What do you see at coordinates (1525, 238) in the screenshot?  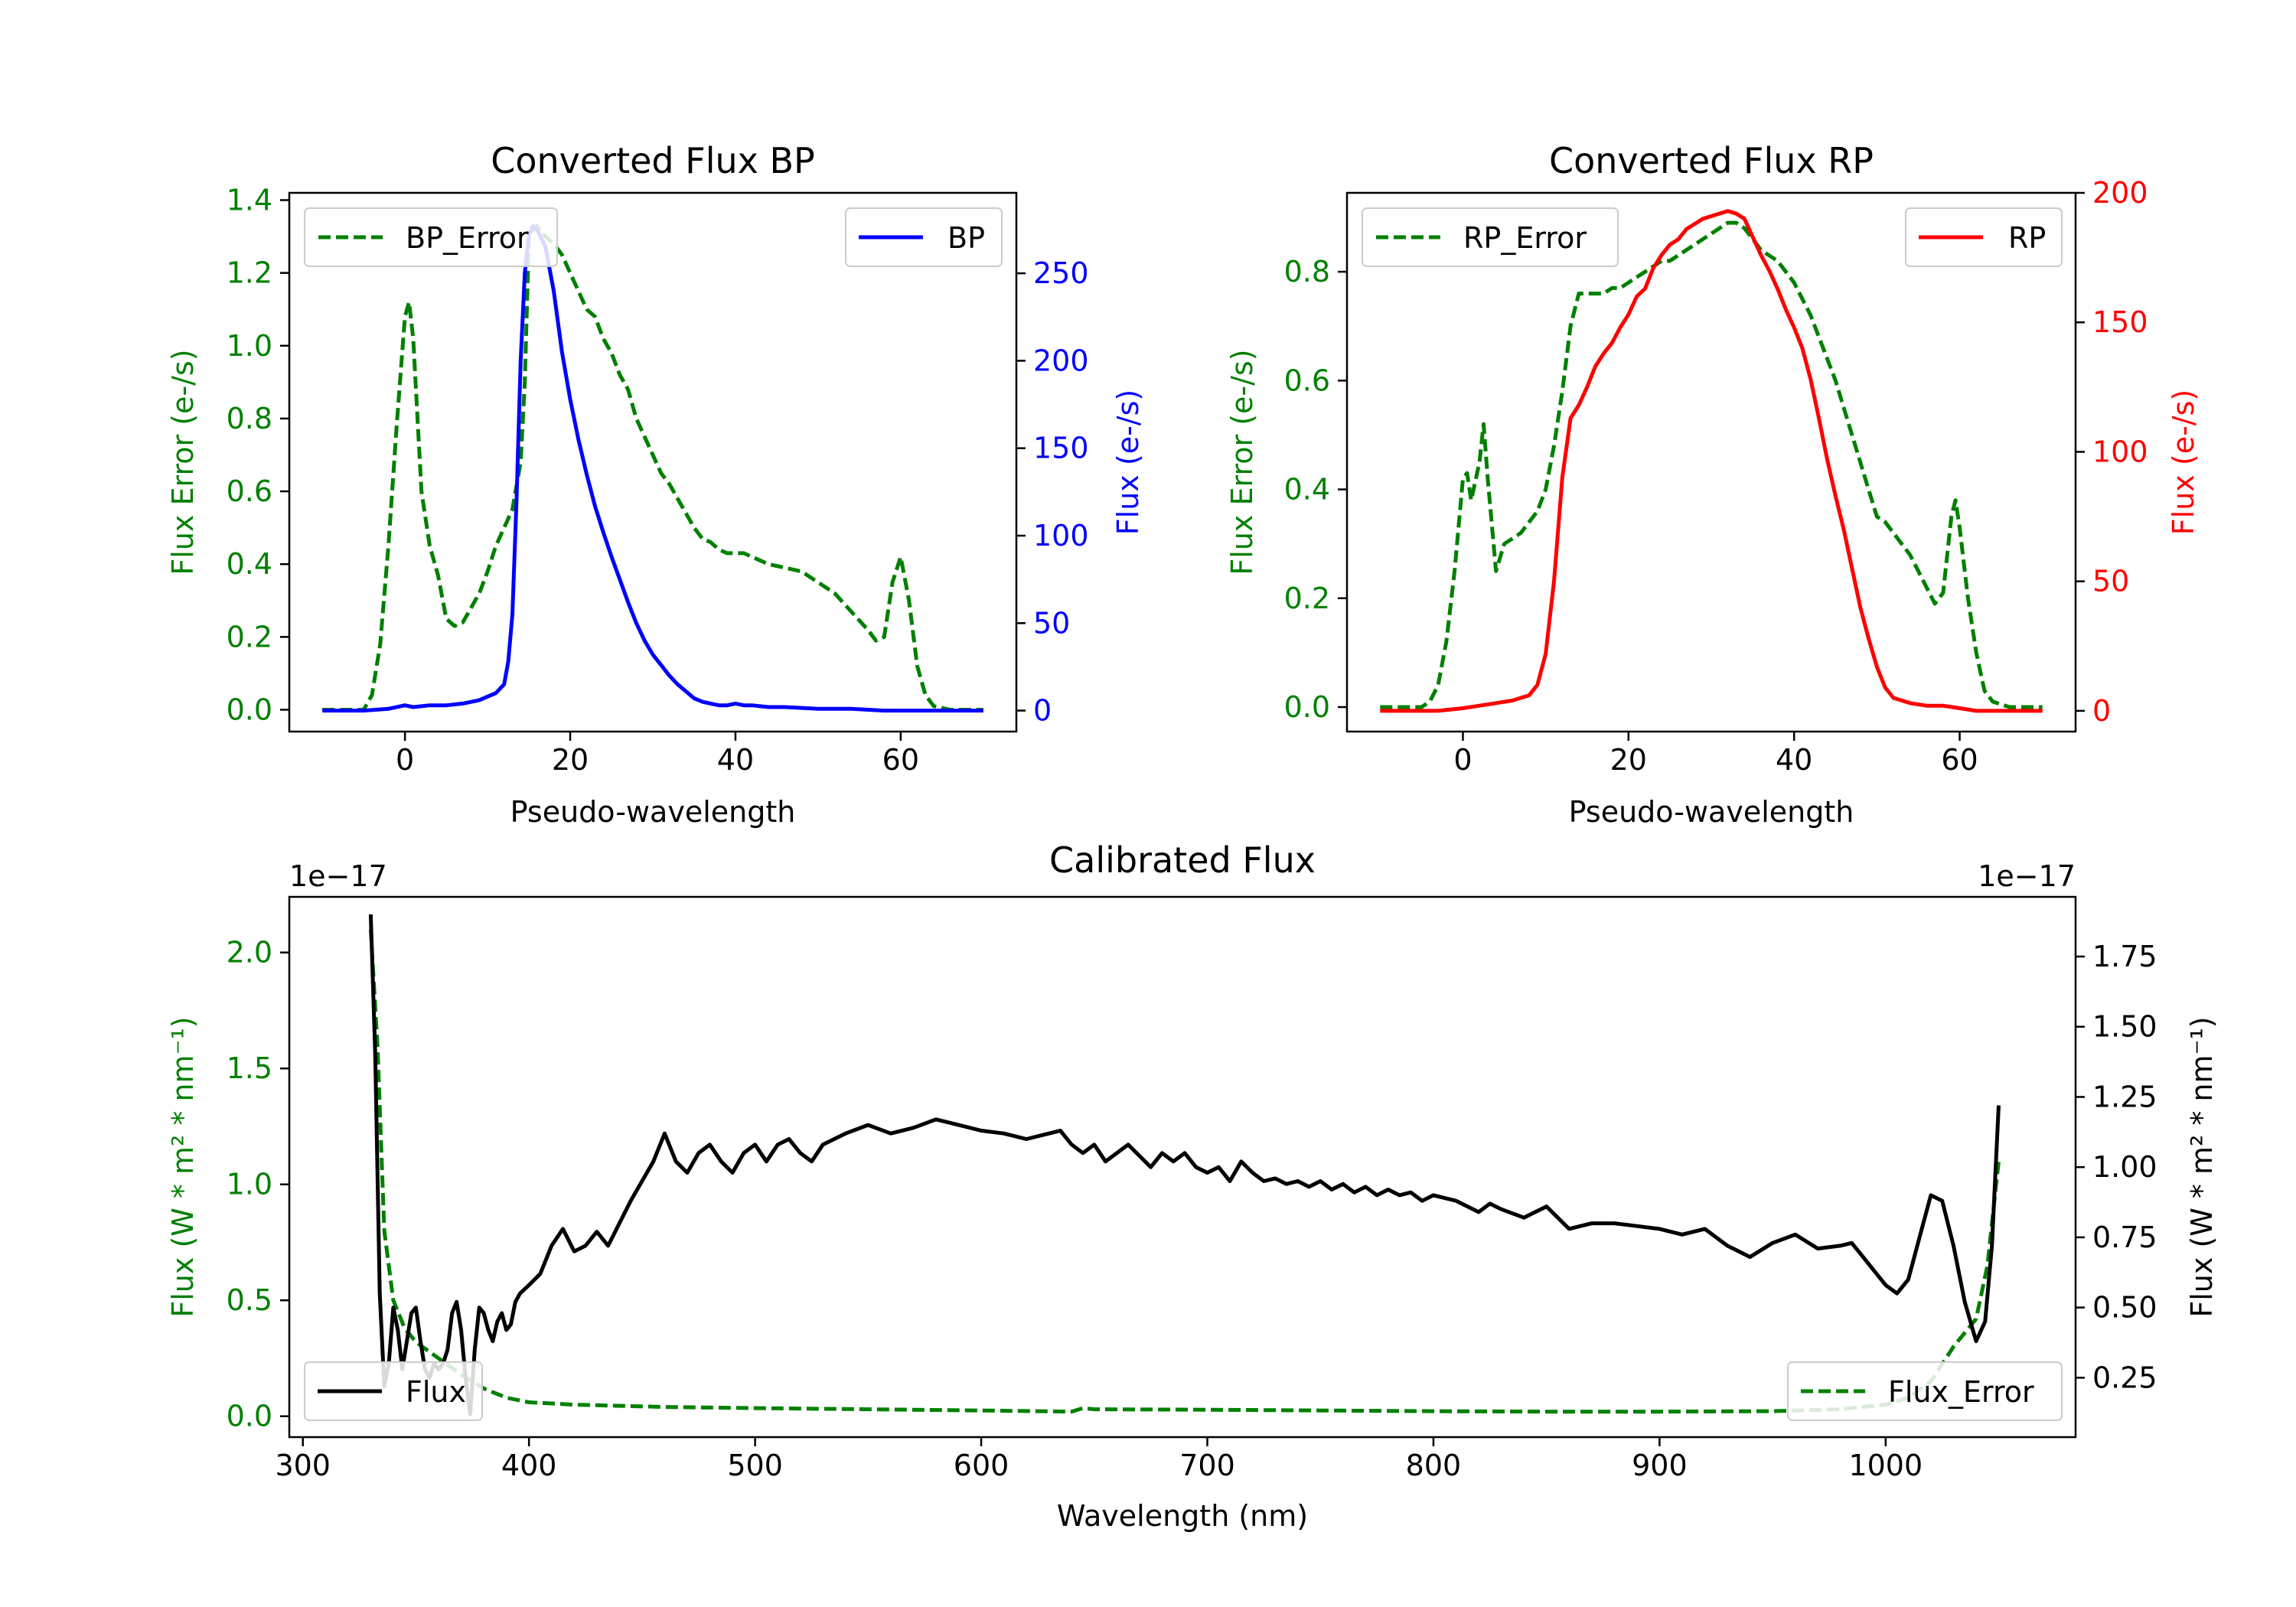 I see `rp-legend-left-label: RP_Error` at bounding box center [1525, 238].